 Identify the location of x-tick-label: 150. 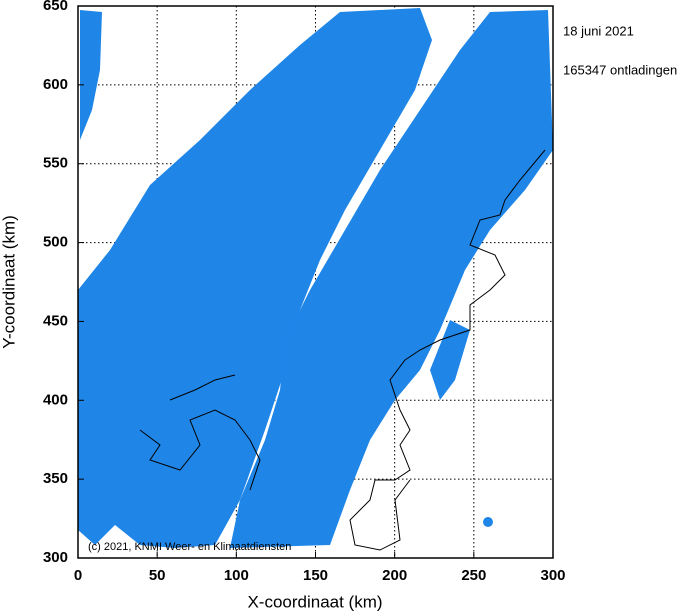
(315, 575).